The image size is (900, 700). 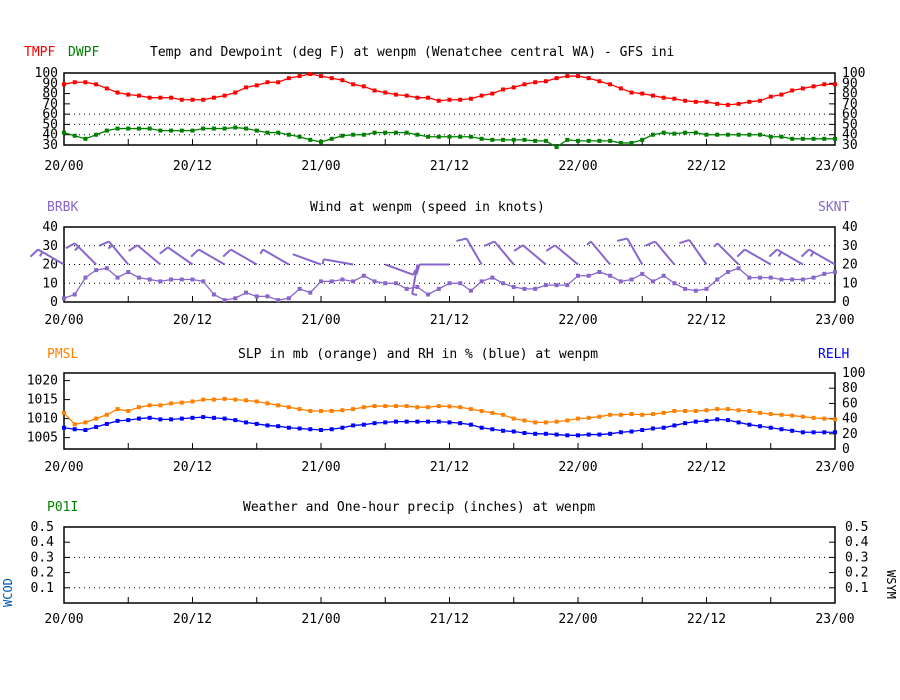 I want to click on legend-relh: RELH, so click(x=833, y=354).